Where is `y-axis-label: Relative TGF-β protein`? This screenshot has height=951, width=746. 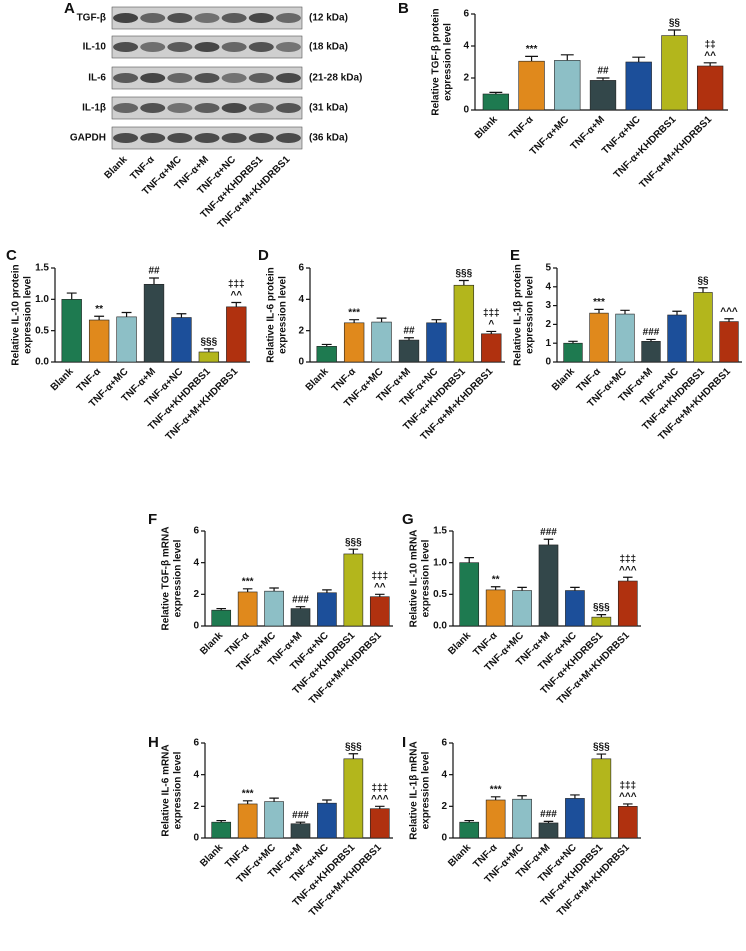 y-axis-label: Relative TGF-β protein is located at coordinates (436, 61).